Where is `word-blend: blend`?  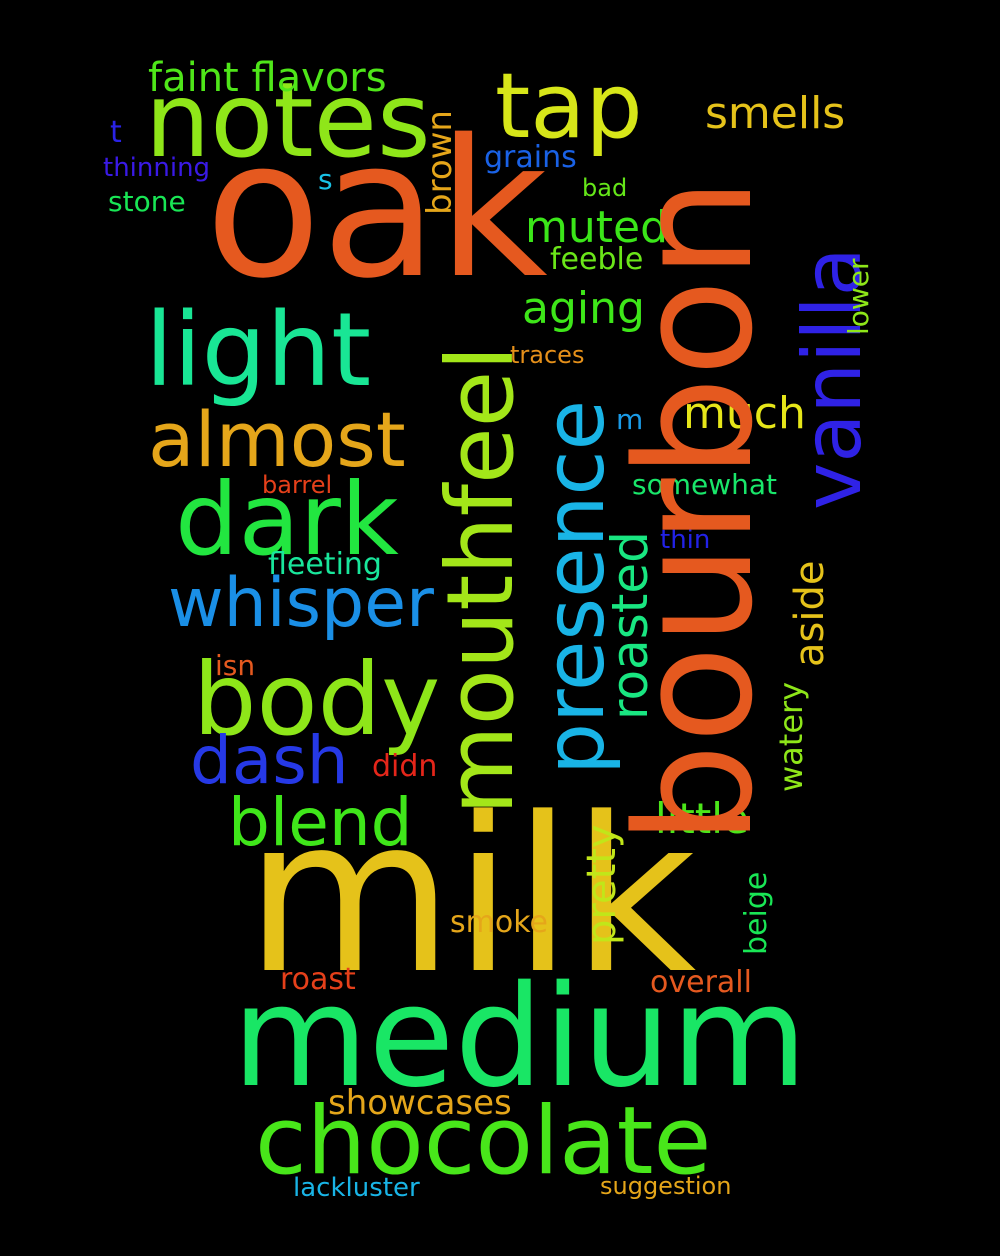
word-blend: blend is located at coordinates (320, 822).